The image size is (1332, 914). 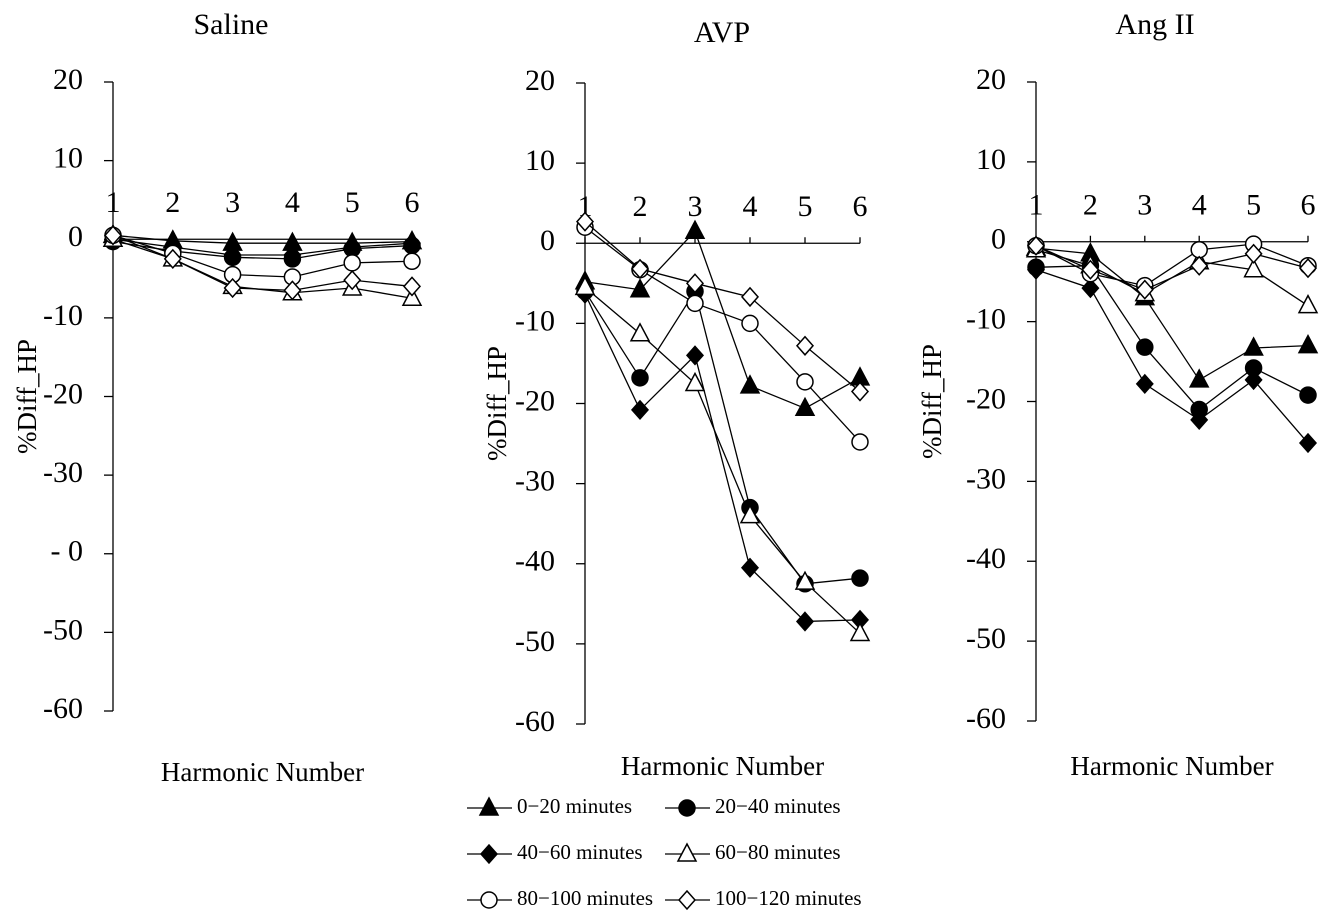 I want to click on legend-label: 100−120 minutes, so click(x=788, y=898).